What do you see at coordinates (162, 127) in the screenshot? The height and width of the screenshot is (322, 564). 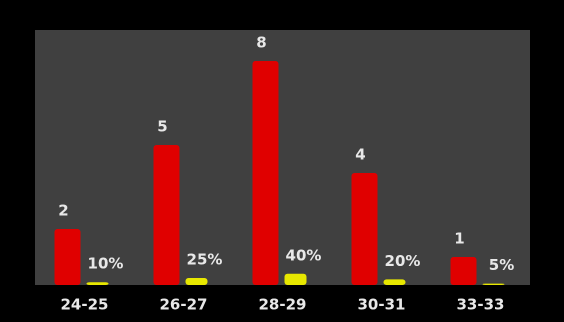 I see `value-label: 5` at bounding box center [162, 127].